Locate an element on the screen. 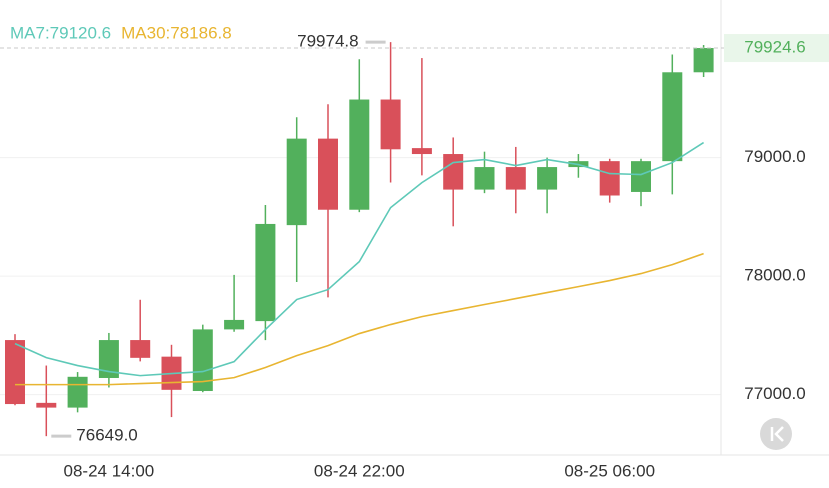  x-tick-label: 08-24 14:00 is located at coordinates (109, 470).